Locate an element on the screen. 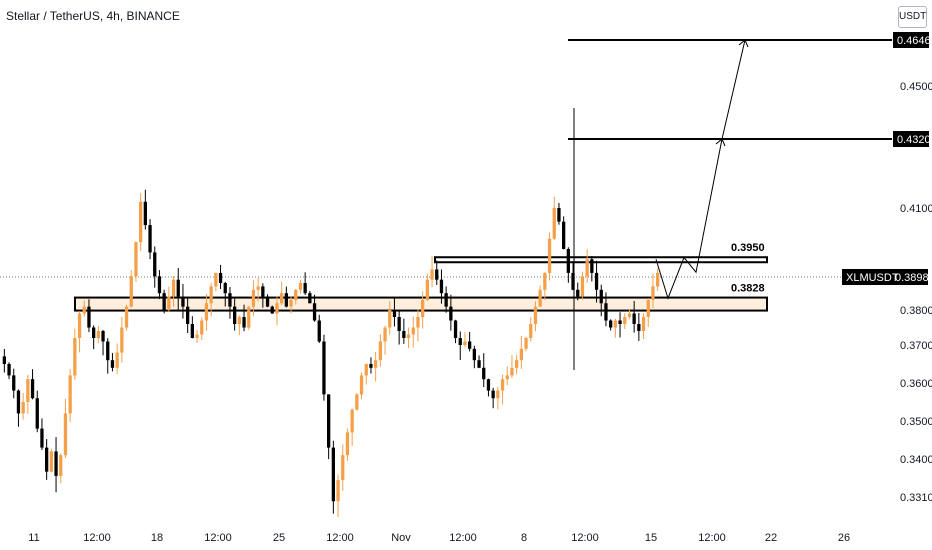  x-tick-11: 12:00 is located at coordinates (712, 538).